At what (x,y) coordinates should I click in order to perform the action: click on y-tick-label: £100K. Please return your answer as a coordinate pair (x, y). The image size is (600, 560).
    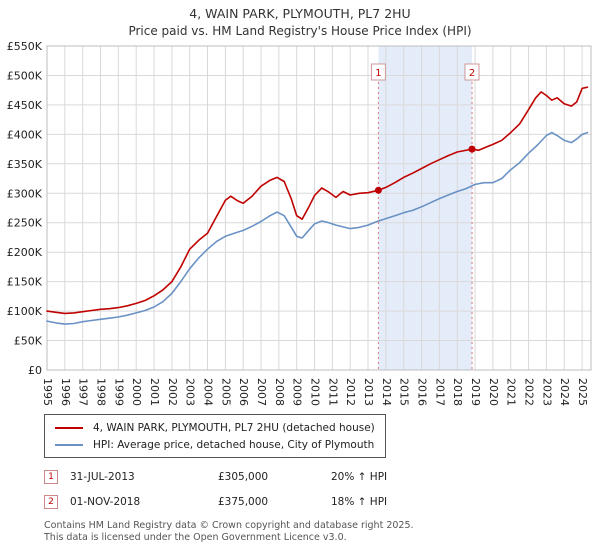
    Looking at the image, I should click on (25, 311).